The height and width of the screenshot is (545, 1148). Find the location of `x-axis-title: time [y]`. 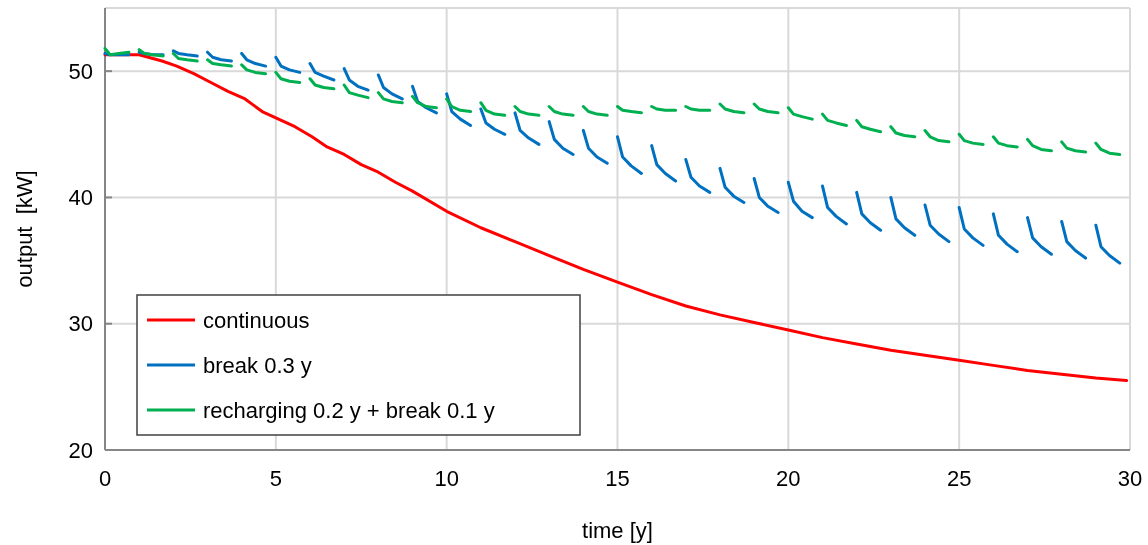

x-axis-title: time [y] is located at coordinates (617, 530).